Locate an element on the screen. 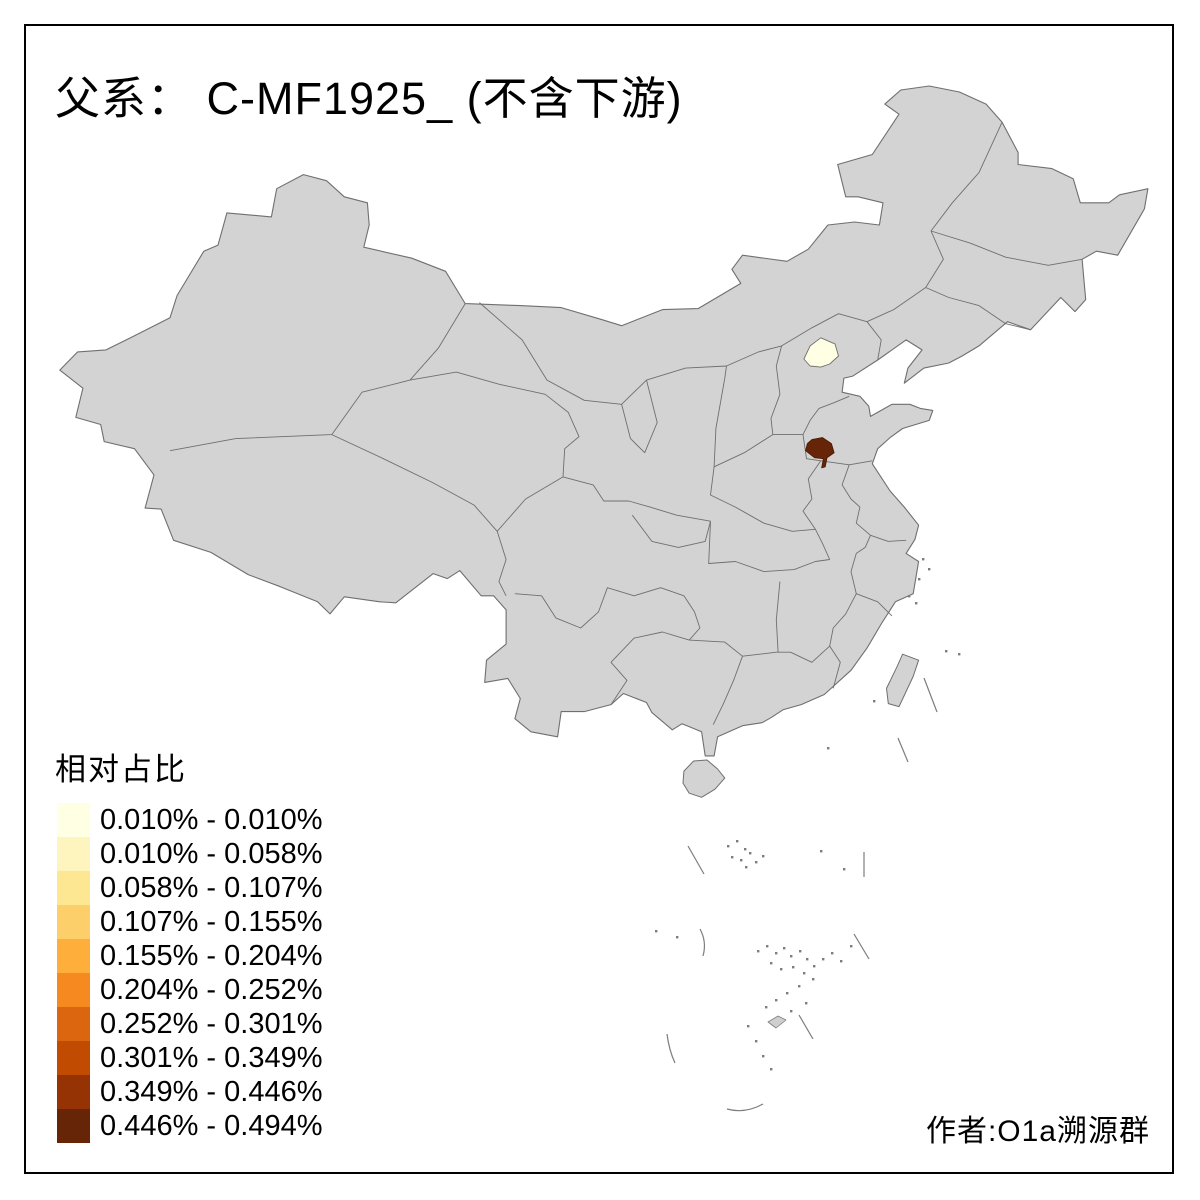 This screenshot has width=1200, height=1200. legend-item: 0.058% - 0.107% is located at coordinates (189, 888).